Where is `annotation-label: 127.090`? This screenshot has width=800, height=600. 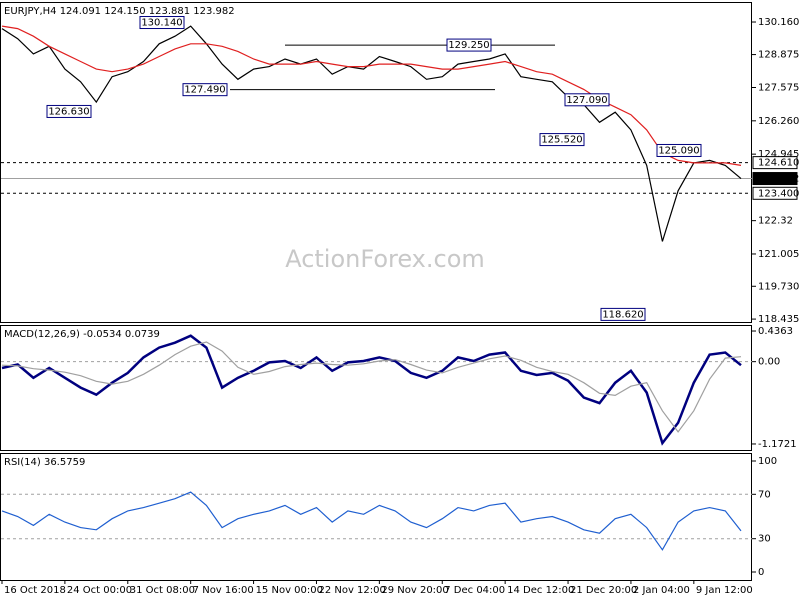
annotation-label: 127.090 is located at coordinates (586, 100).